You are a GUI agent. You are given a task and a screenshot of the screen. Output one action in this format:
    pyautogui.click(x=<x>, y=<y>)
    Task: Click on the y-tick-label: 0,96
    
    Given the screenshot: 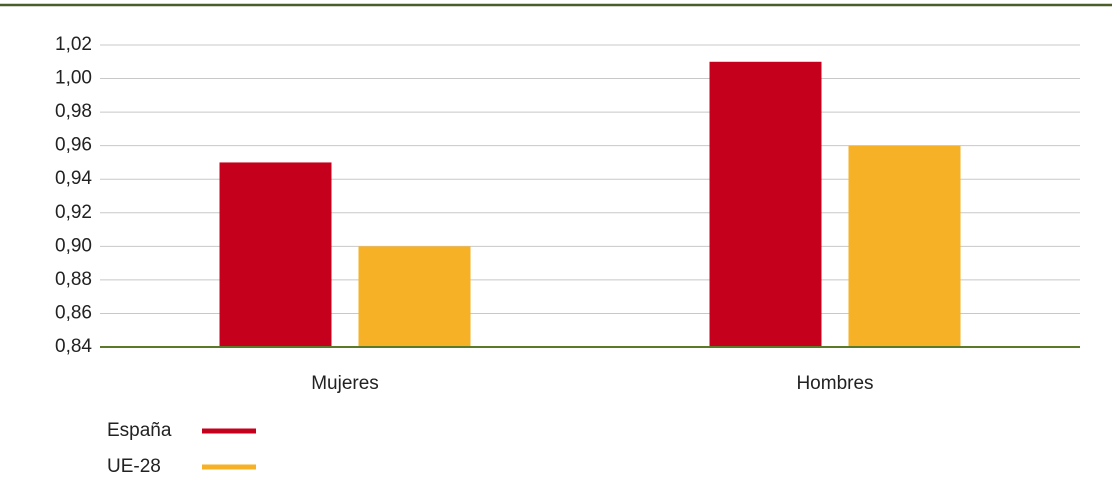 What is the action you would take?
    pyautogui.click(x=73, y=145)
    